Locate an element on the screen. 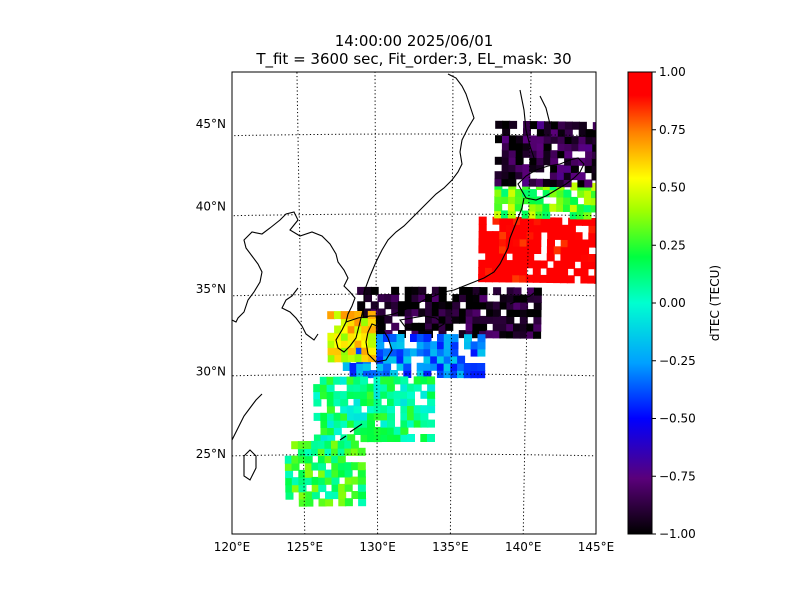 The image size is (800, 600). lon-tick-label: 125°E is located at coordinates (305, 547).